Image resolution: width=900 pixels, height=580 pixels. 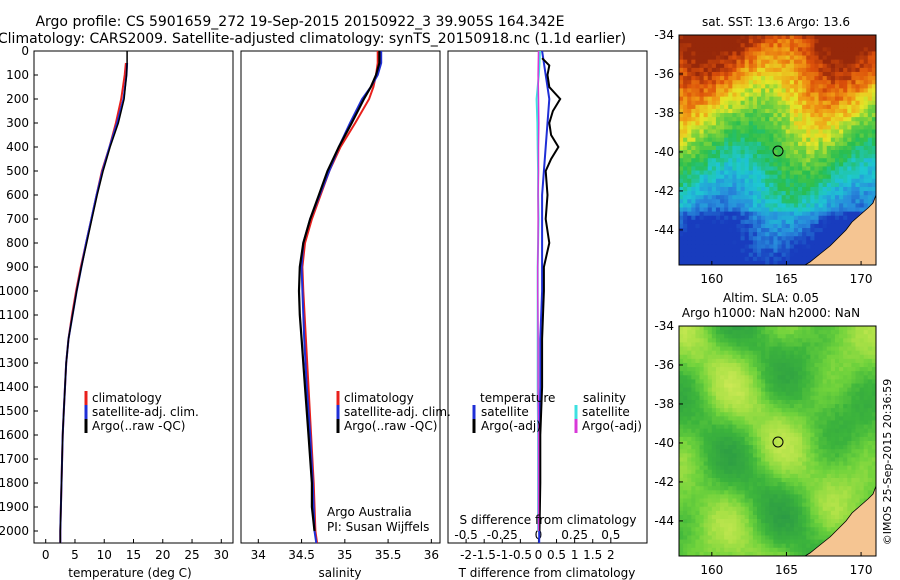 What do you see at coordinates (17, 243) in the screenshot?
I see `y-tick-label: 800` at bounding box center [17, 243].